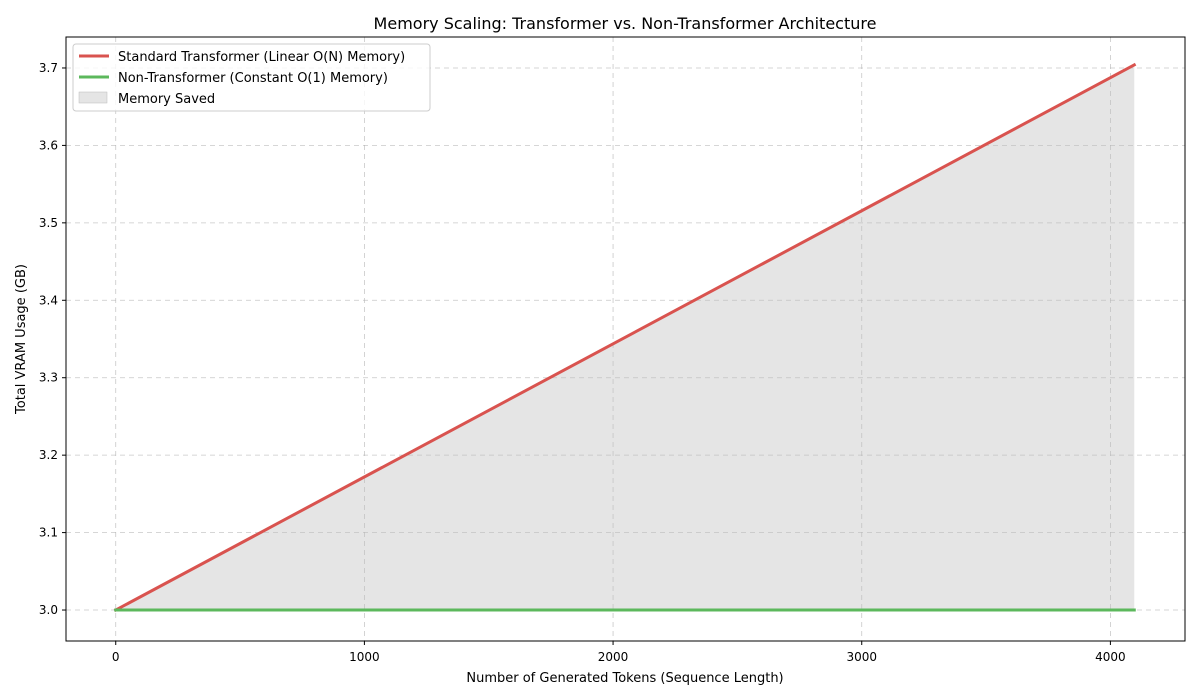  What do you see at coordinates (48, 533) in the screenshot?
I see `y-tick-label: 3.1` at bounding box center [48, 533].